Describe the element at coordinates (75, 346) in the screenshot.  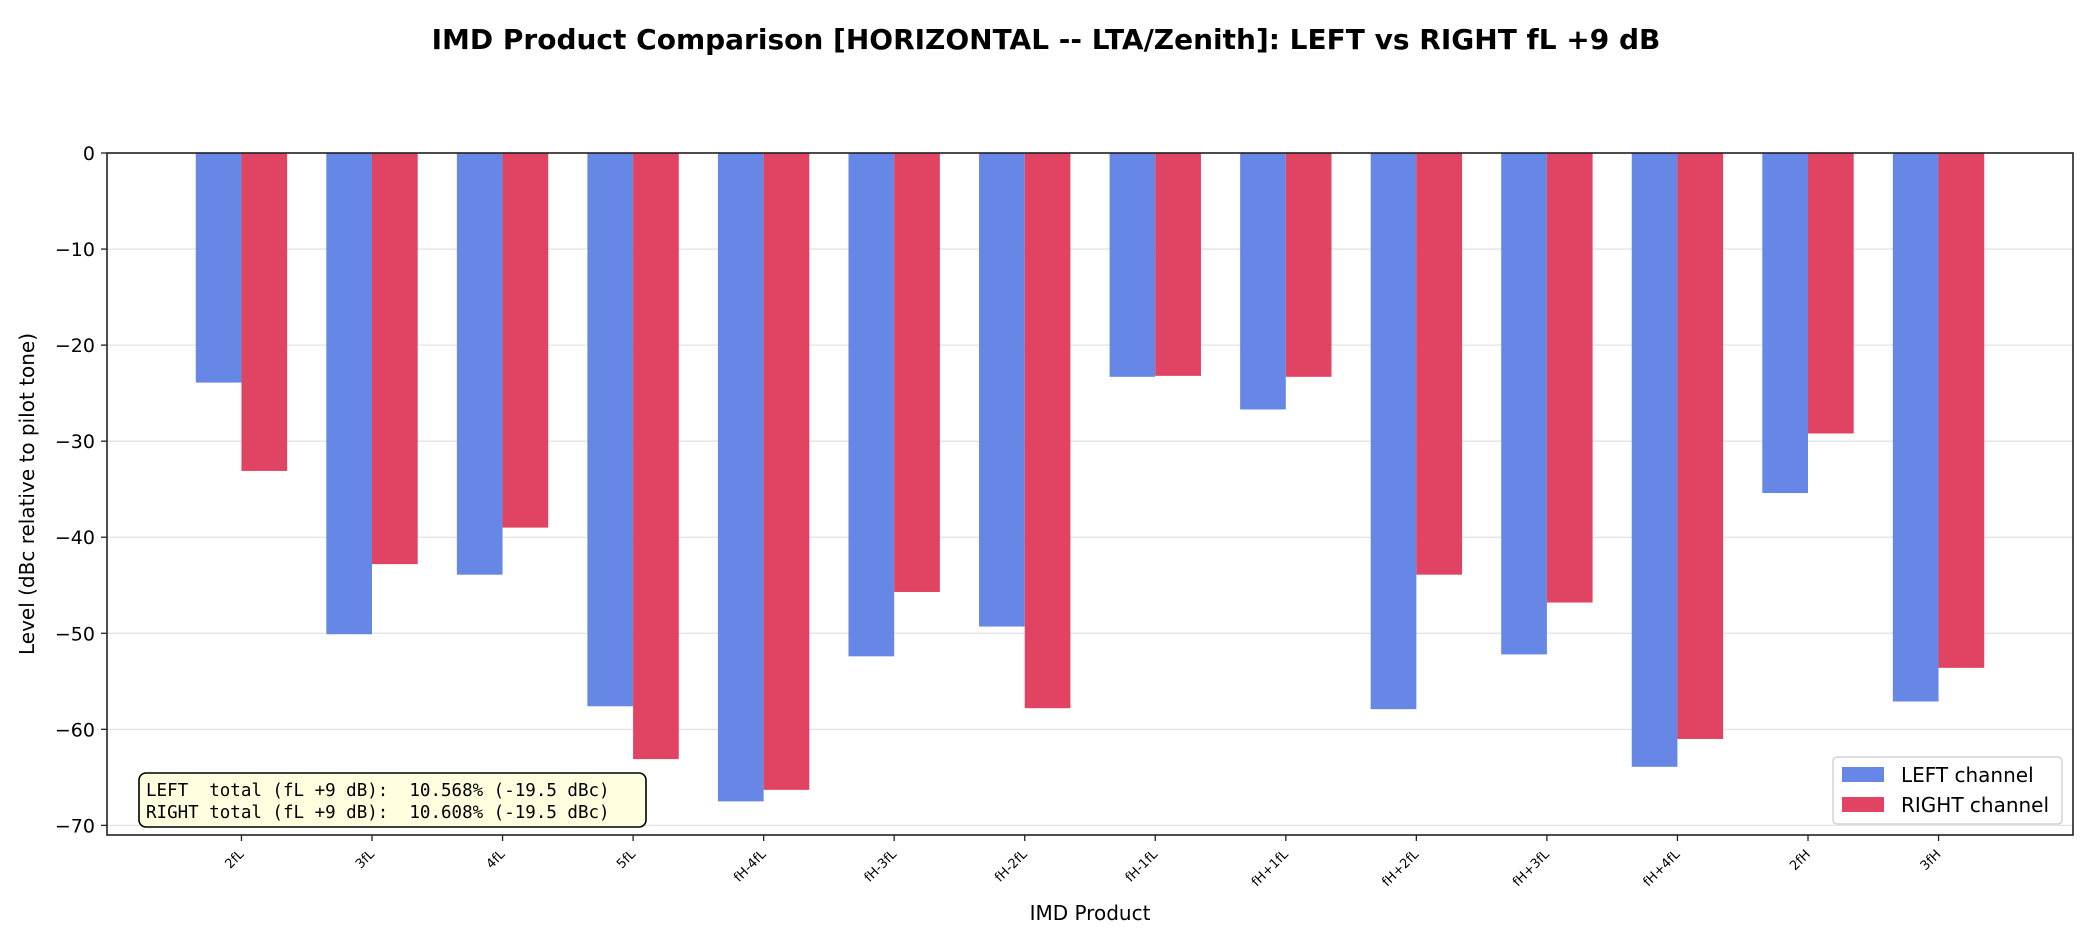
I see `y-tick-label: −20` at that location.